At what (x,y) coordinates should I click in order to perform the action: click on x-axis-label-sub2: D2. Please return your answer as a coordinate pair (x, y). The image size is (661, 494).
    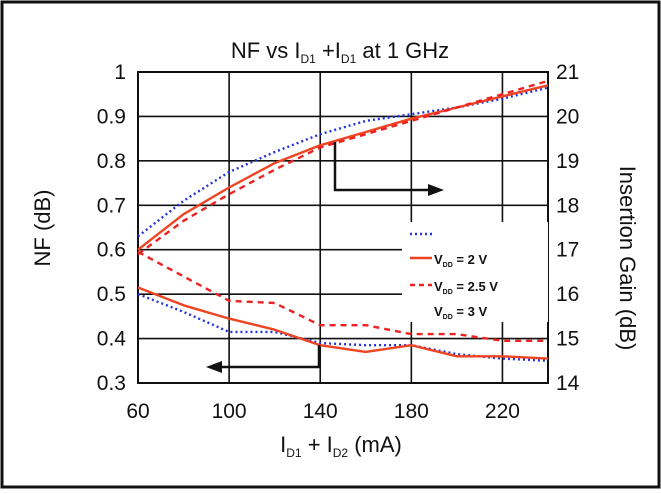
    Looking at the image, I should click on (341, 453).